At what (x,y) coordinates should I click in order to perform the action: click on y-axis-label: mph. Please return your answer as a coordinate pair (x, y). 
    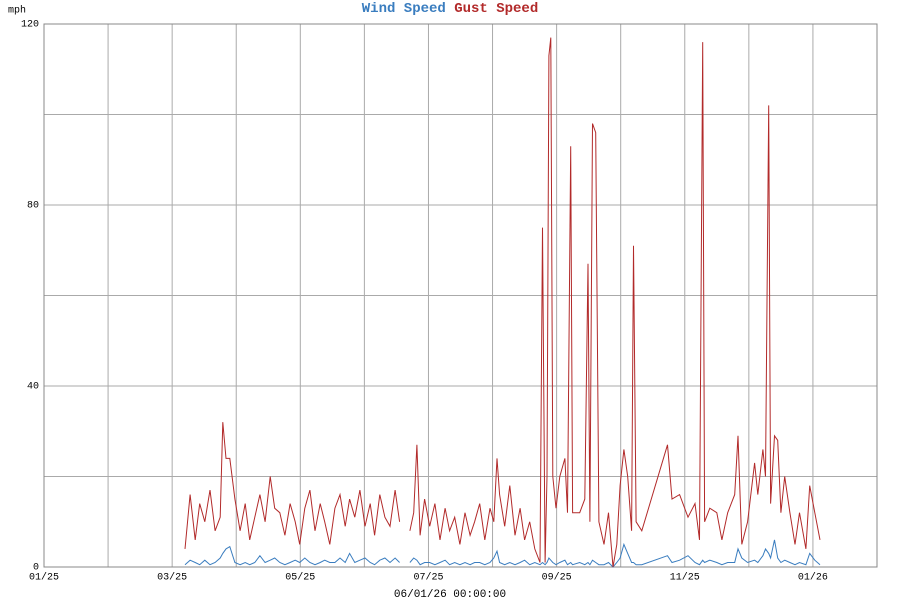
    Looking at the image, I should click on (17, 11).